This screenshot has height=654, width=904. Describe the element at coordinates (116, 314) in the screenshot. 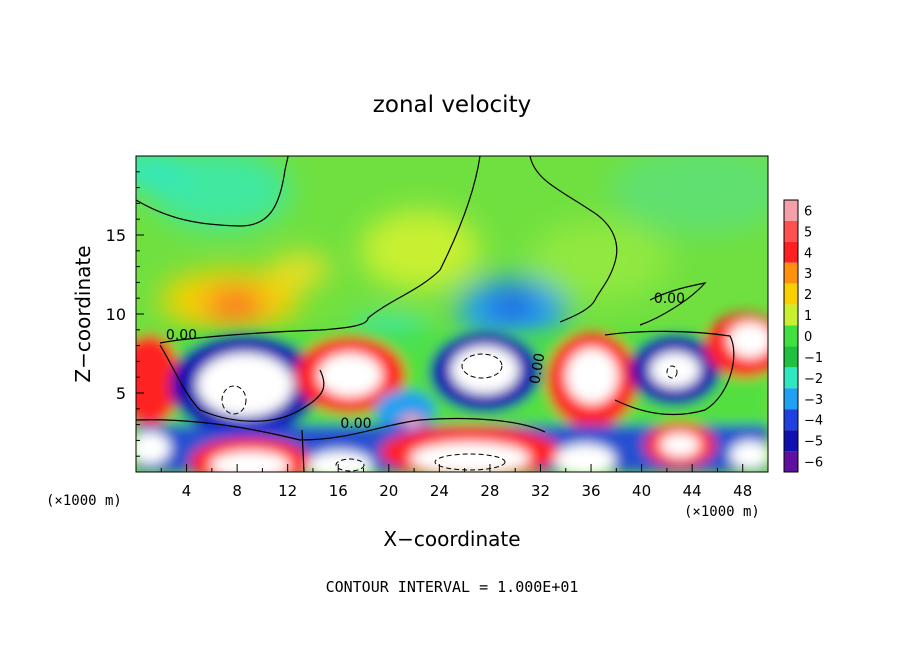

I see `y-tick-label: 10` at that location.